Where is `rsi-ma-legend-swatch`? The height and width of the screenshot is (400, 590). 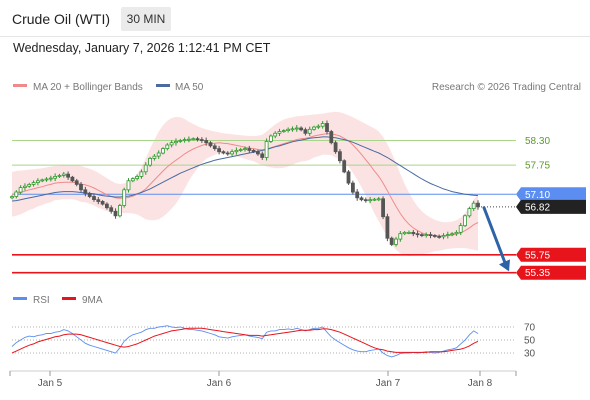 rsi-ma-legend-swatch is located at coordinates (69, 298).